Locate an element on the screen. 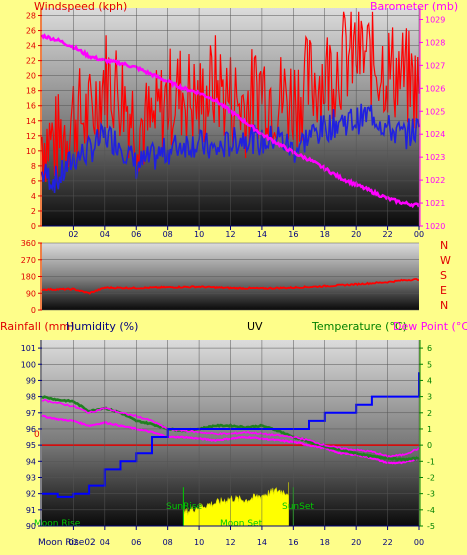  barometer-axis-title: Barometer (mb) is located at coordinates (414, 6).